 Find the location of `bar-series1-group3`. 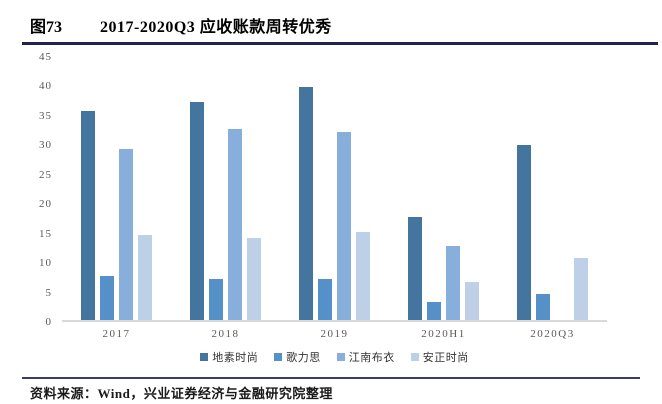

bar-series1-group3 is located at coordinates (306, 203).